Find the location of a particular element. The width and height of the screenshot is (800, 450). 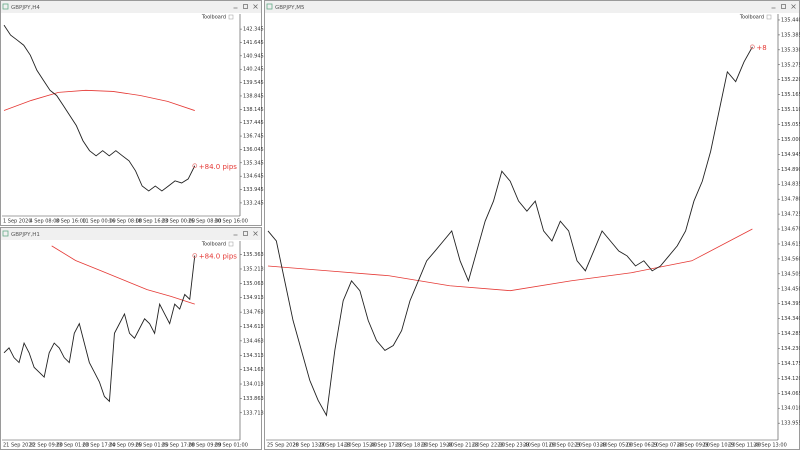

time-label: 29 Sep 13:00 is located at coordinates (769, 446).